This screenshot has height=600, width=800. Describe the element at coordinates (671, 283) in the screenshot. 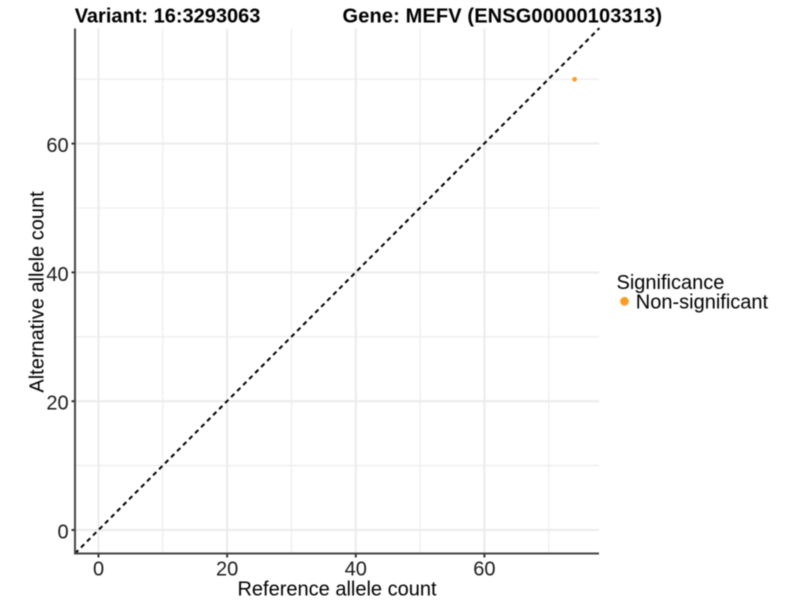

I see `svg-text: Significance` at that location.